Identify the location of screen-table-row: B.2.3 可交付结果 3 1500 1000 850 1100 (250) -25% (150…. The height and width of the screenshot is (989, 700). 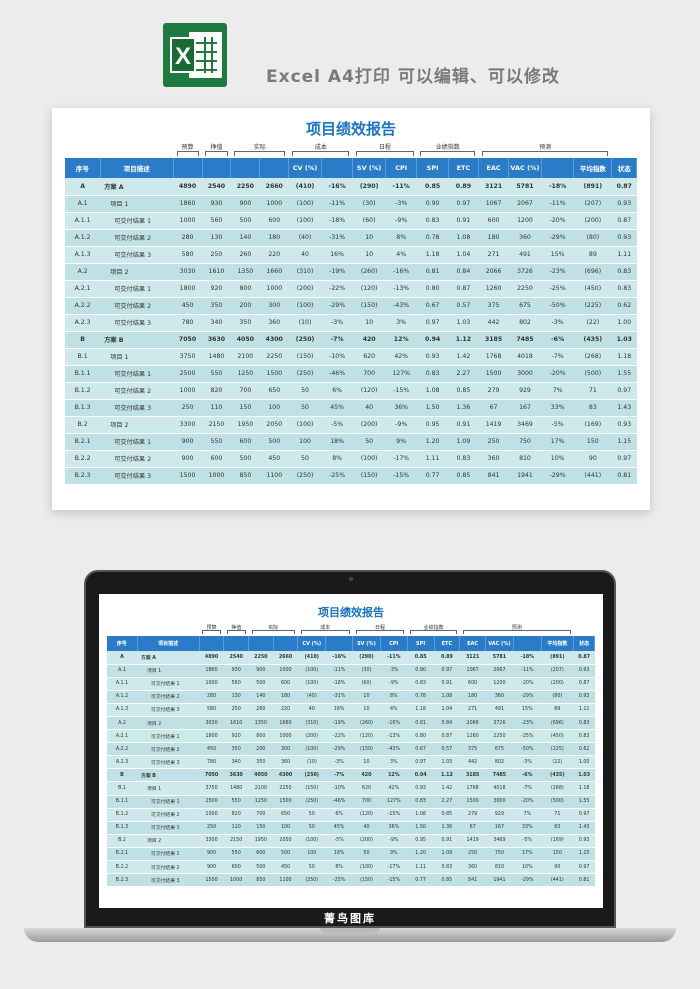
(351, 880).